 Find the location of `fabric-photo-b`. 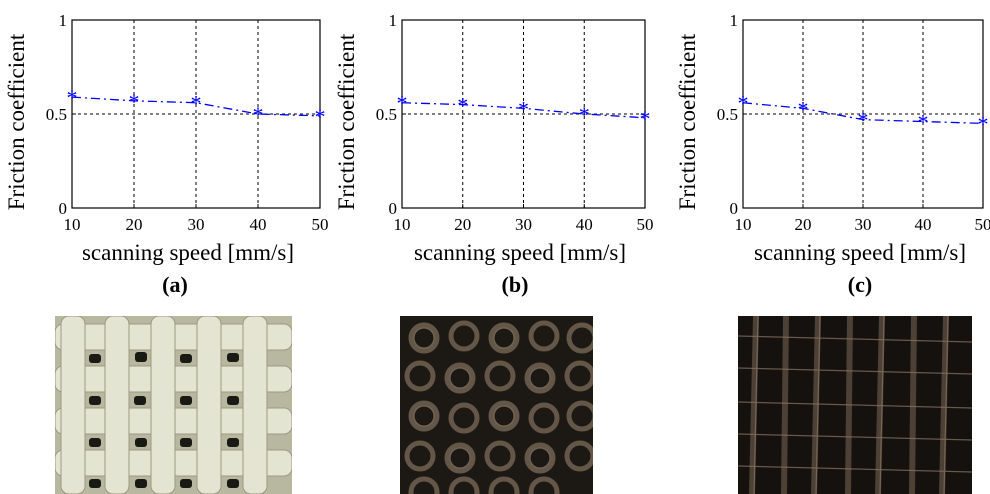

fabric-photo-b is located at coordinates (496, 405).